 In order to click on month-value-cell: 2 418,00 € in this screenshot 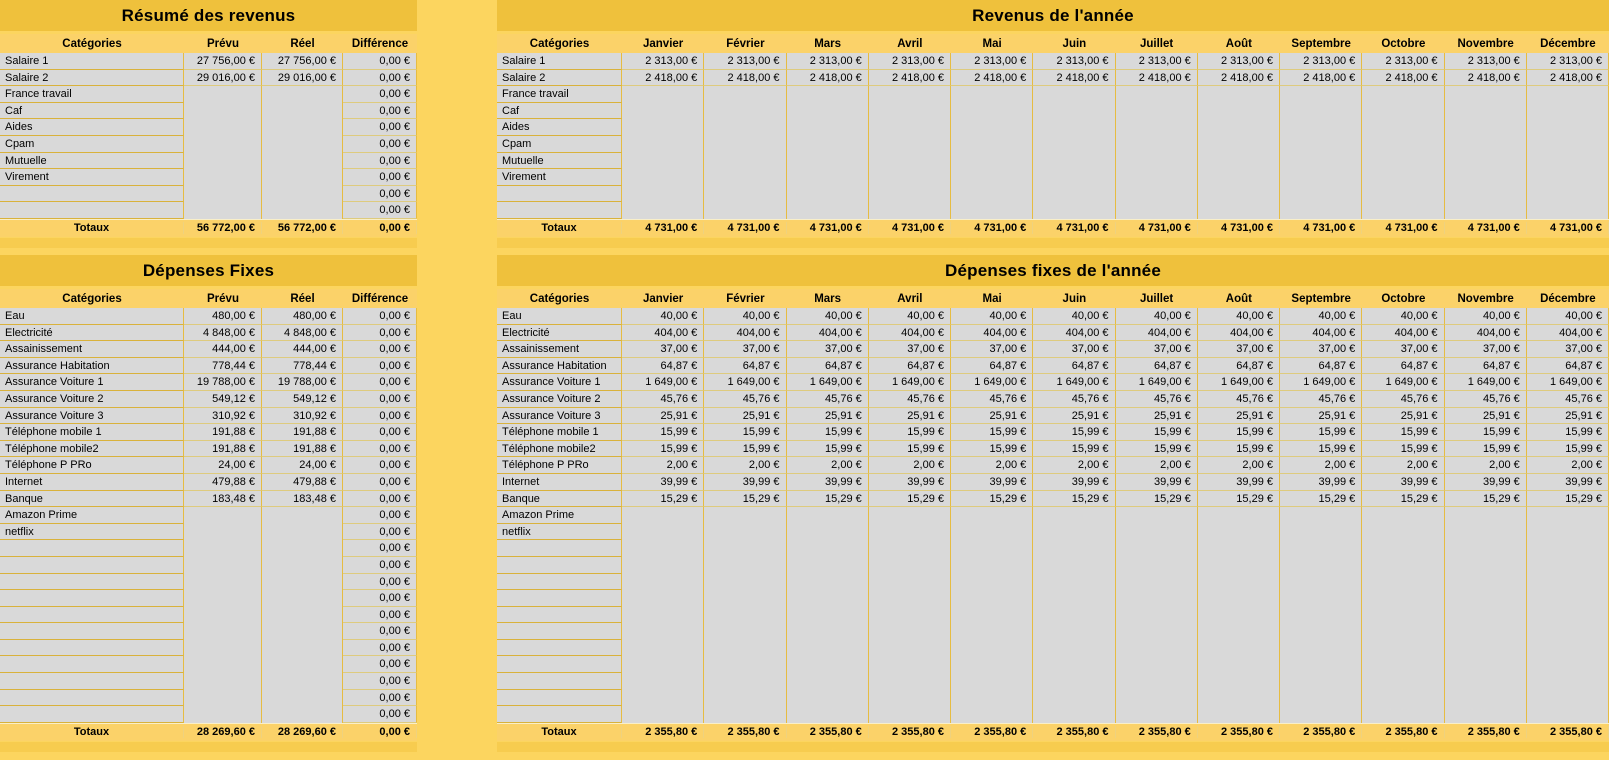, I will do `click(1321, 78)`.